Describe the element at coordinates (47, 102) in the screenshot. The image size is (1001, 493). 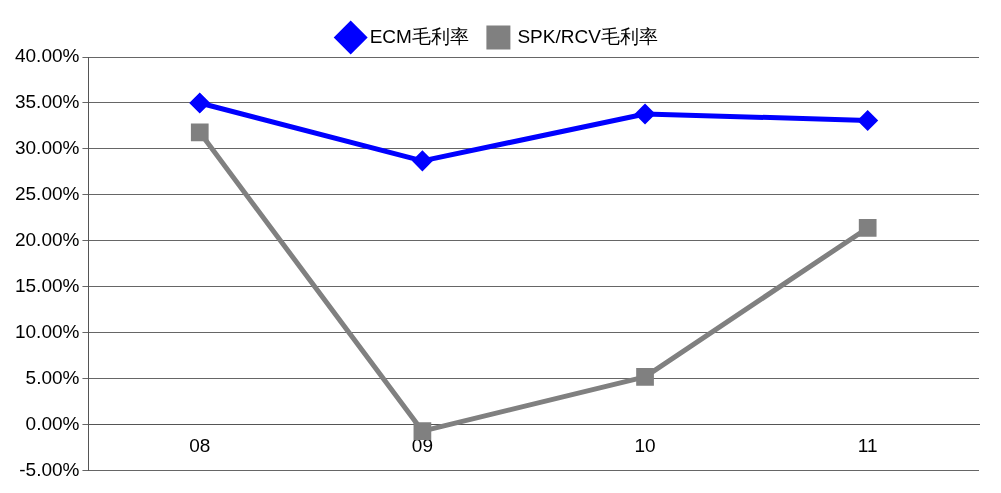
I see `y-tick-label: 35.00%` at that location.